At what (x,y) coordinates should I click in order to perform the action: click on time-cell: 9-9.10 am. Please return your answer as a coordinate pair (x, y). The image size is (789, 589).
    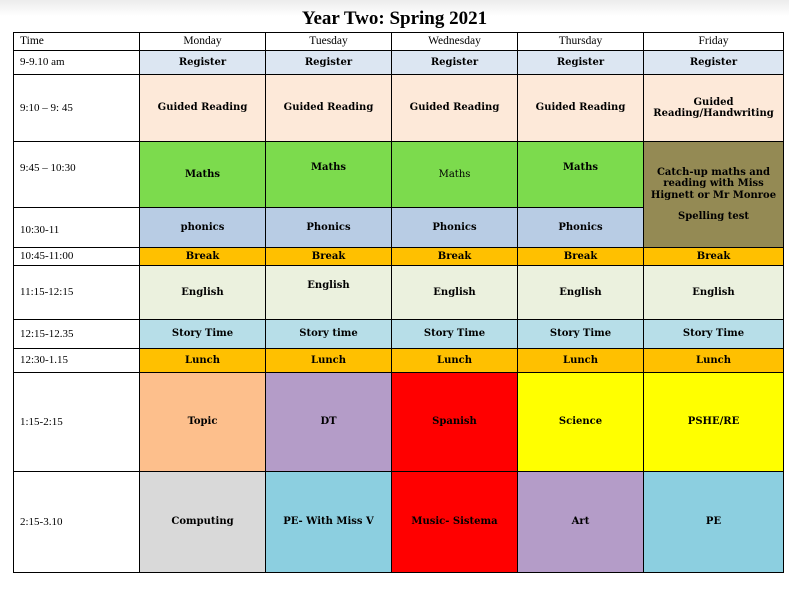
    Looking at the image, I should click on (76, 62).